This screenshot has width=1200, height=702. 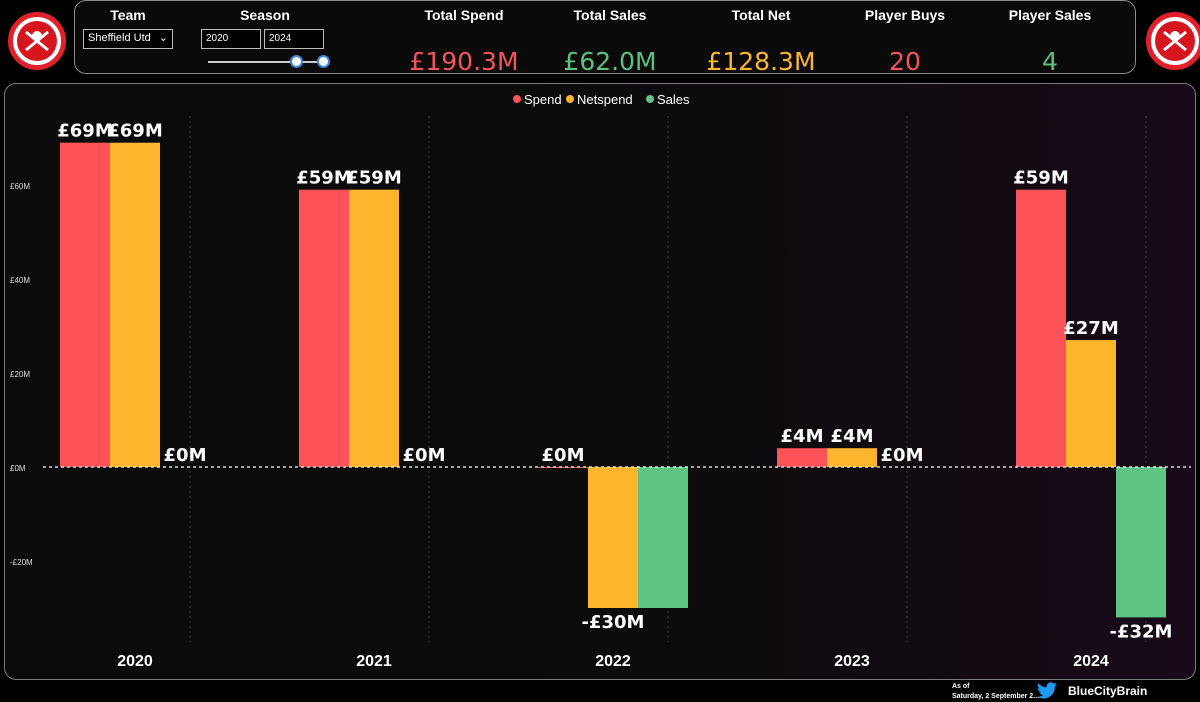 What do you see at coordinates (1091, 661) in the screenshot?
I see `x-tick-label: 2024` at bounding box center [1091, 661].